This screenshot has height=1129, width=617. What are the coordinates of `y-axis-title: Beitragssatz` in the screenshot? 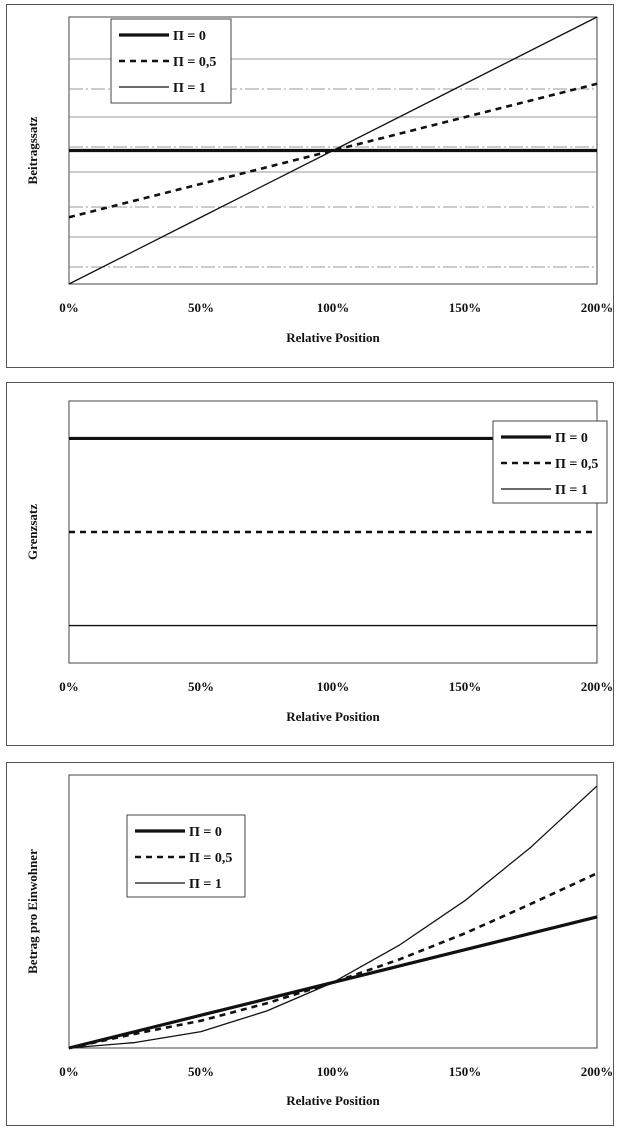 It's located at (32, 150).